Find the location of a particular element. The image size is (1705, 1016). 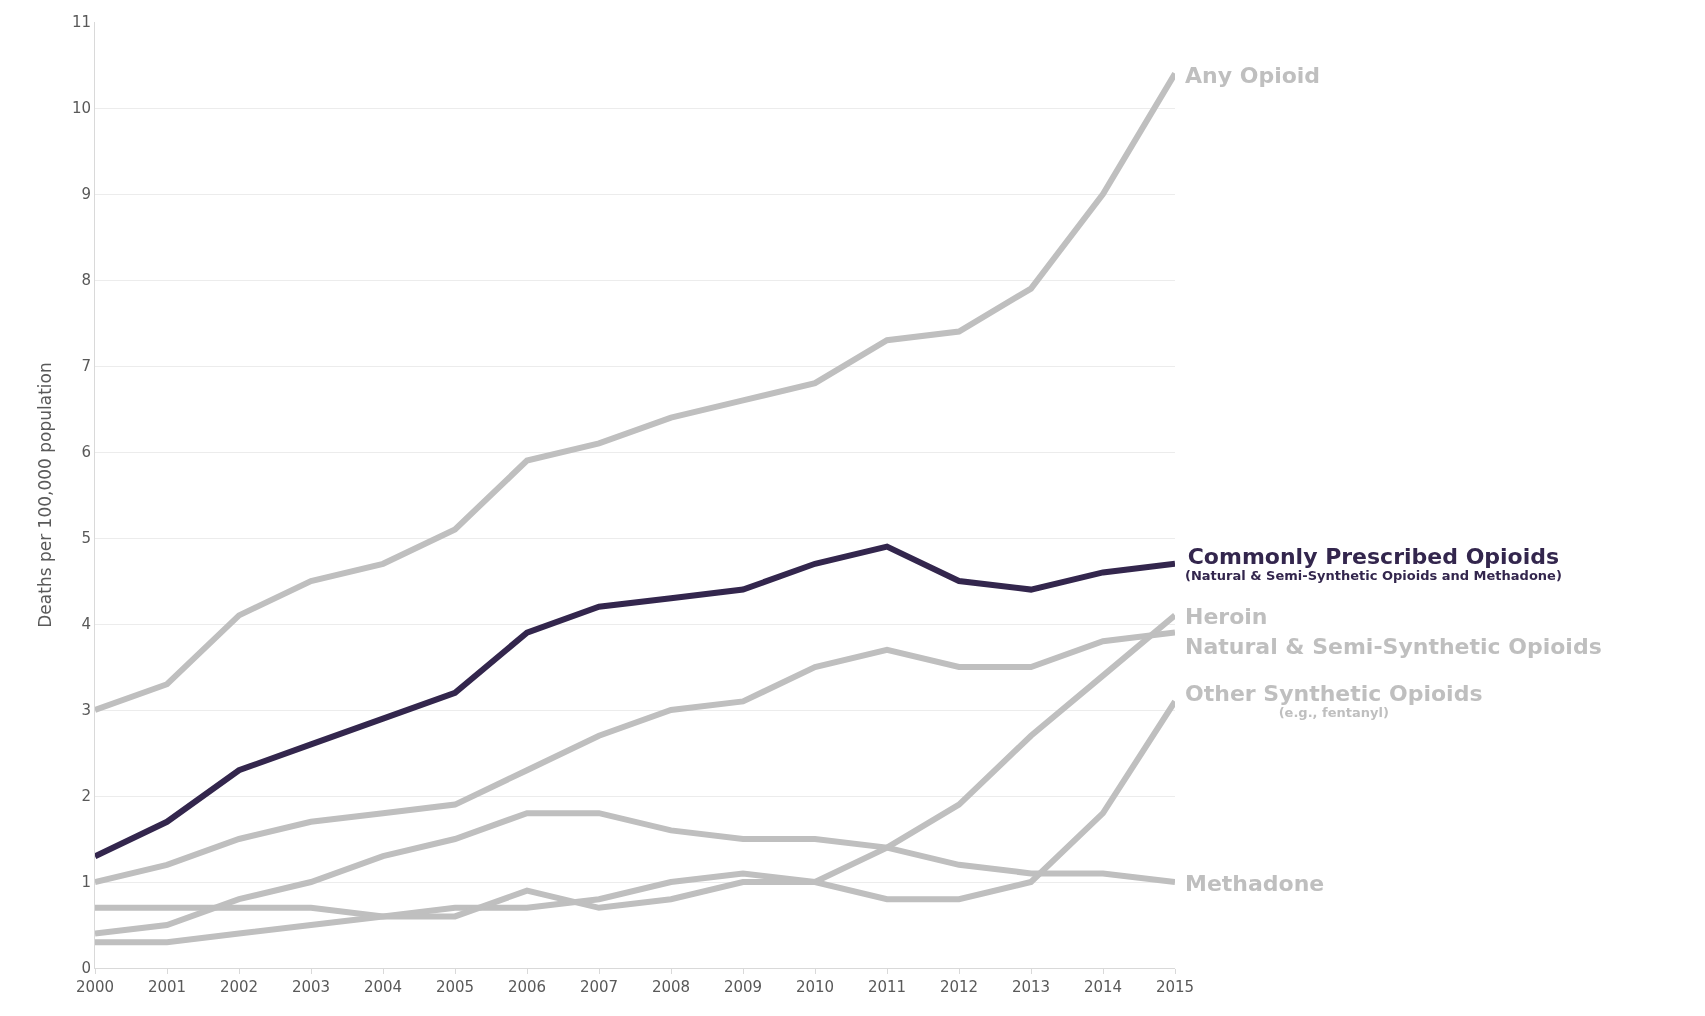

x-tick-label: 2014 is located at coordinates (1103, 987).